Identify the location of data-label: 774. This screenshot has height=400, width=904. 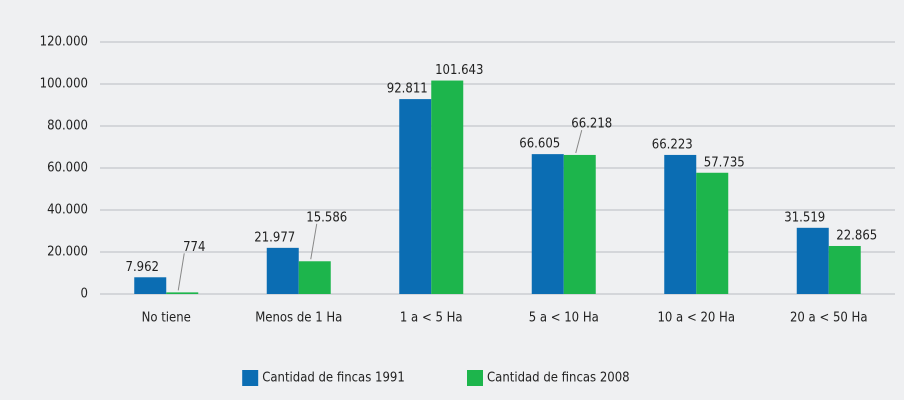
(194, 247).